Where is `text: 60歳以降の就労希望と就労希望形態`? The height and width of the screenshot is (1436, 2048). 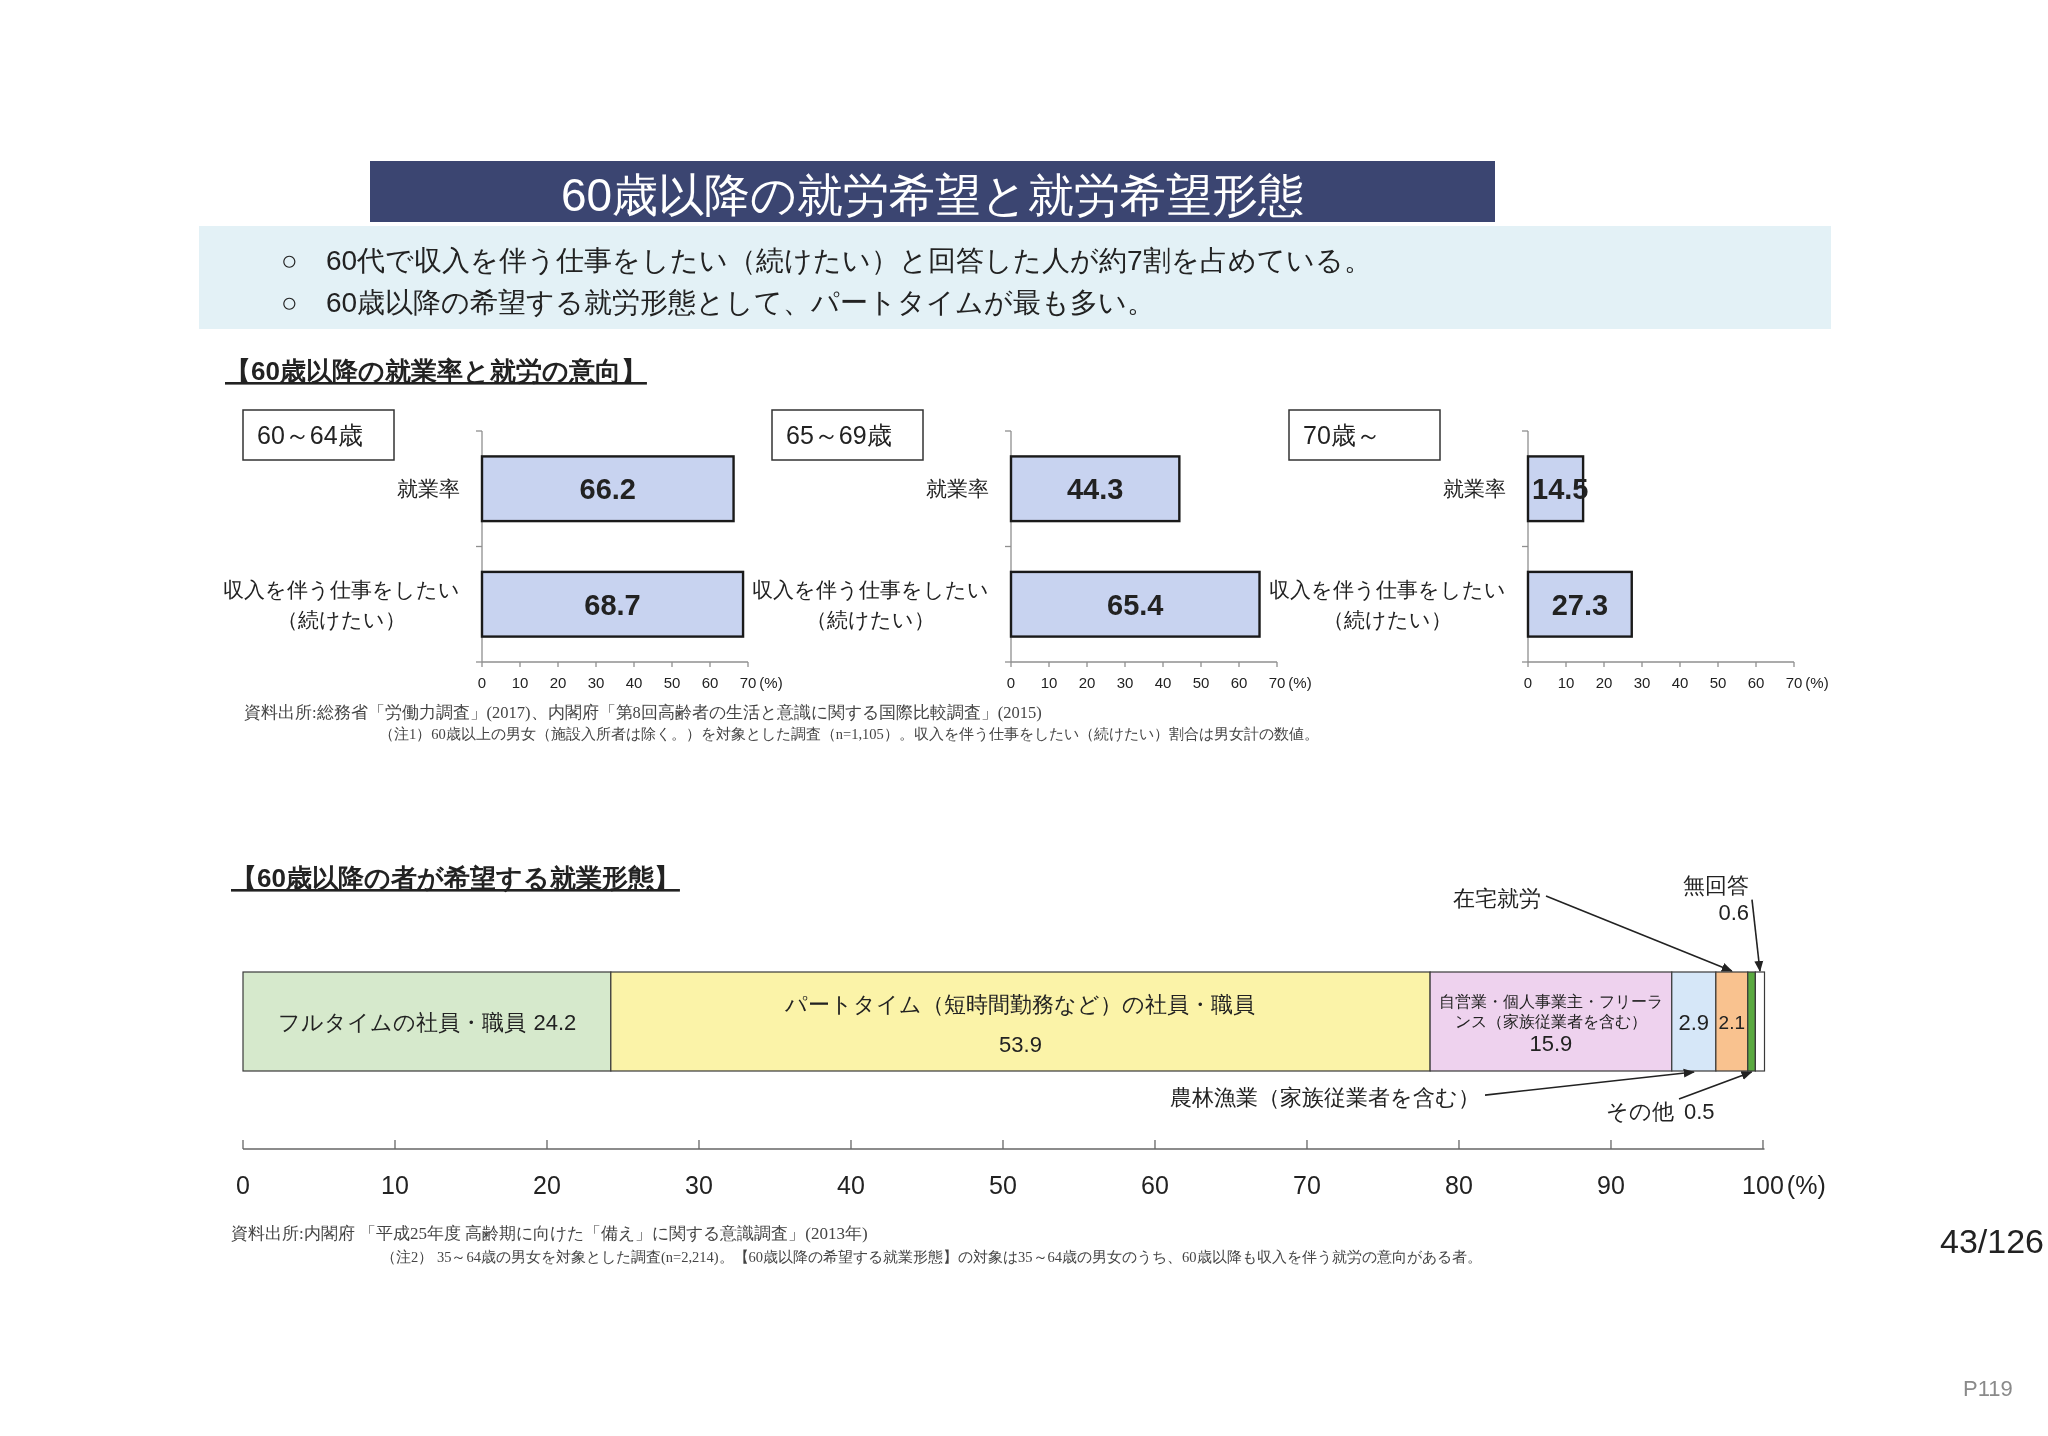
text: 60歳以降の就労希望と就労希望形態 is located at coordinates (932, 195).